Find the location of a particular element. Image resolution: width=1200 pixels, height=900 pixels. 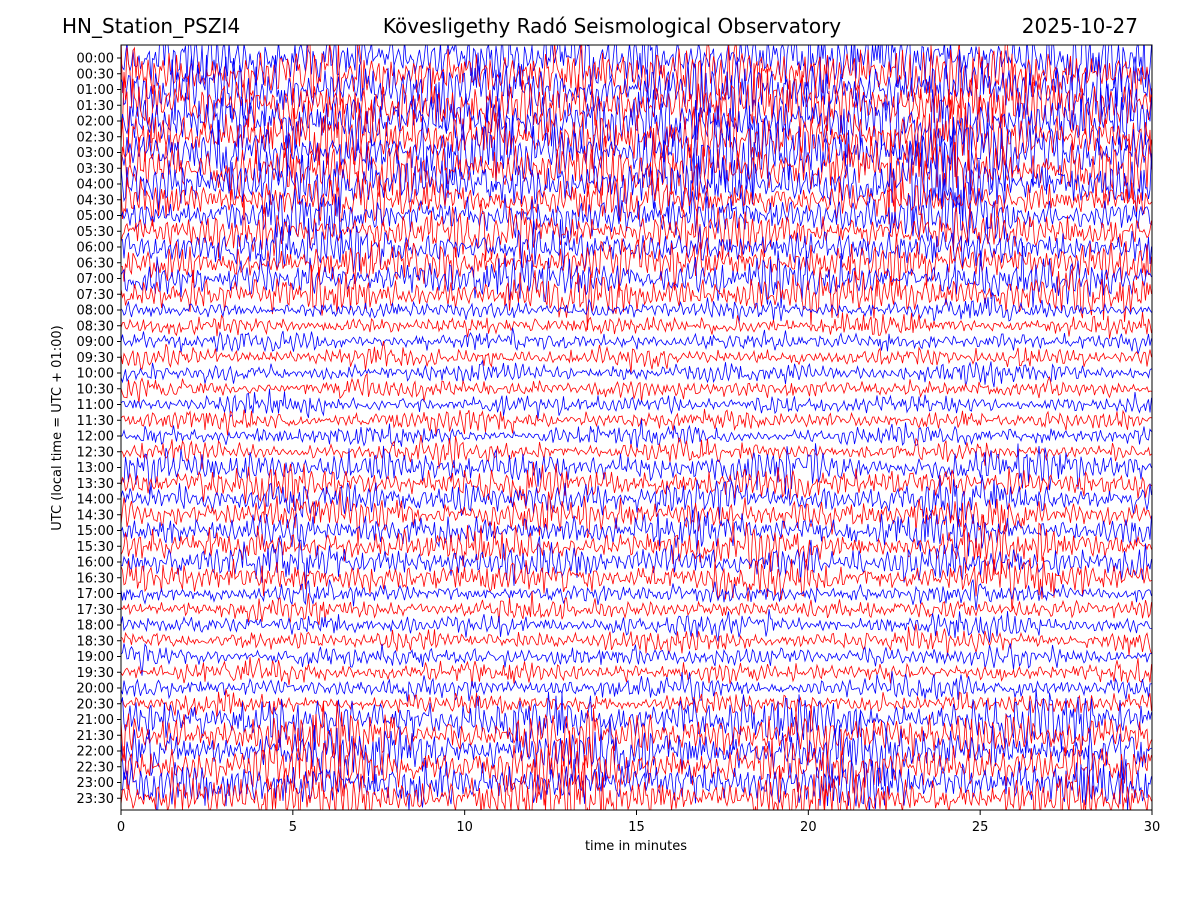

y-tick-label: 16:00 is located at coordinates (95, 563).